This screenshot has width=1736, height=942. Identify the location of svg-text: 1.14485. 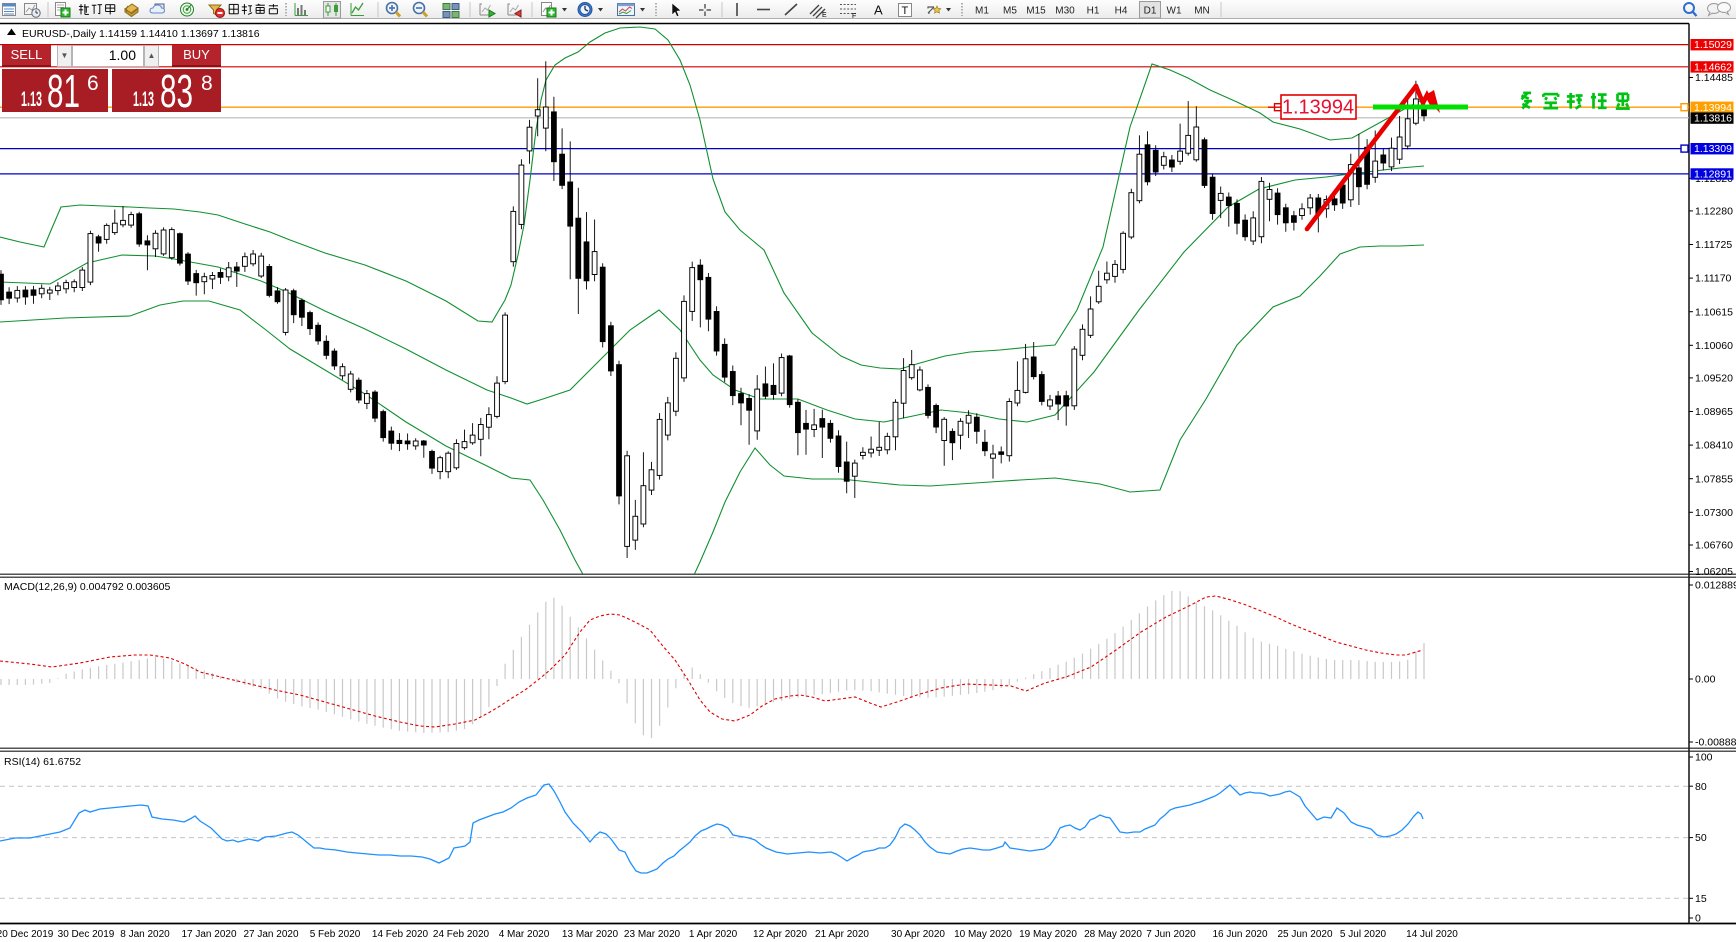
(1714, 78).